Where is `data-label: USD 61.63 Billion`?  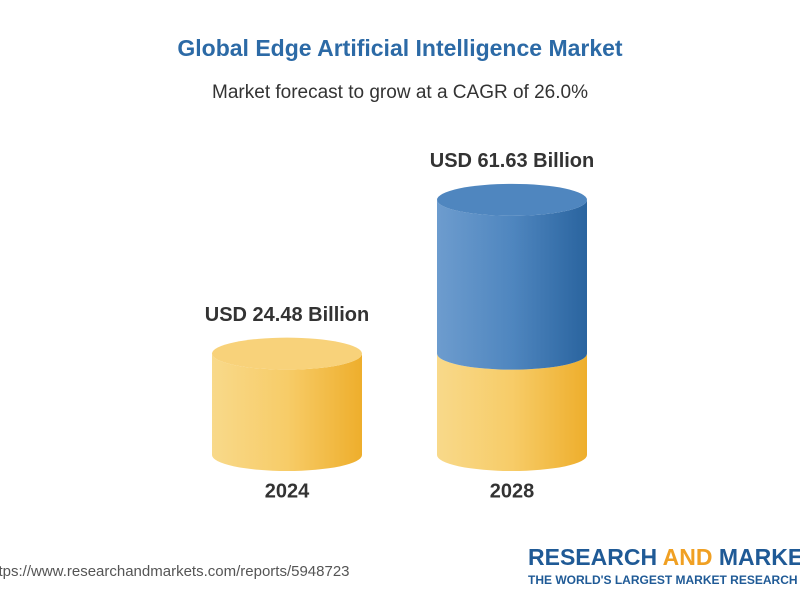 data-label: USD 61.63 Billion is located at coordinates (512, 161).